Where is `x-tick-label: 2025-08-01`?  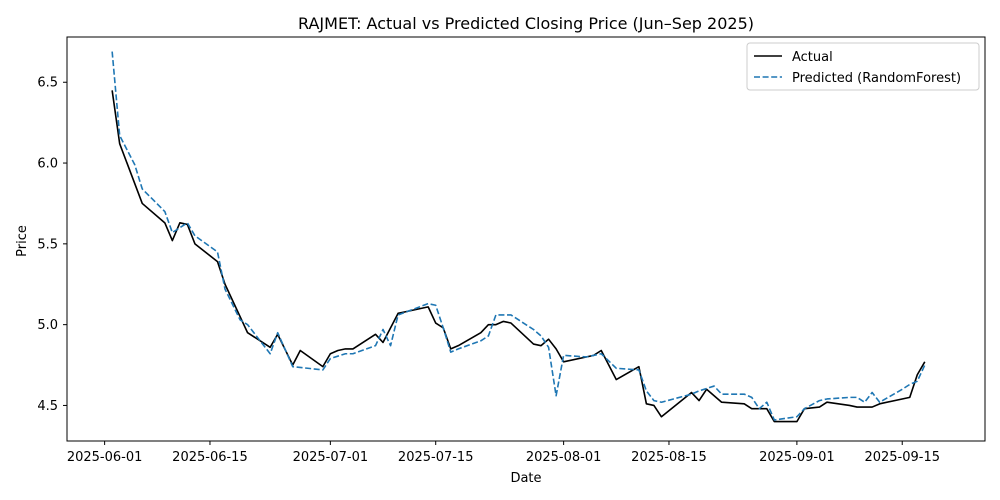 x-tick-label: 2025-08-01 is located at coordinates (564, 457).